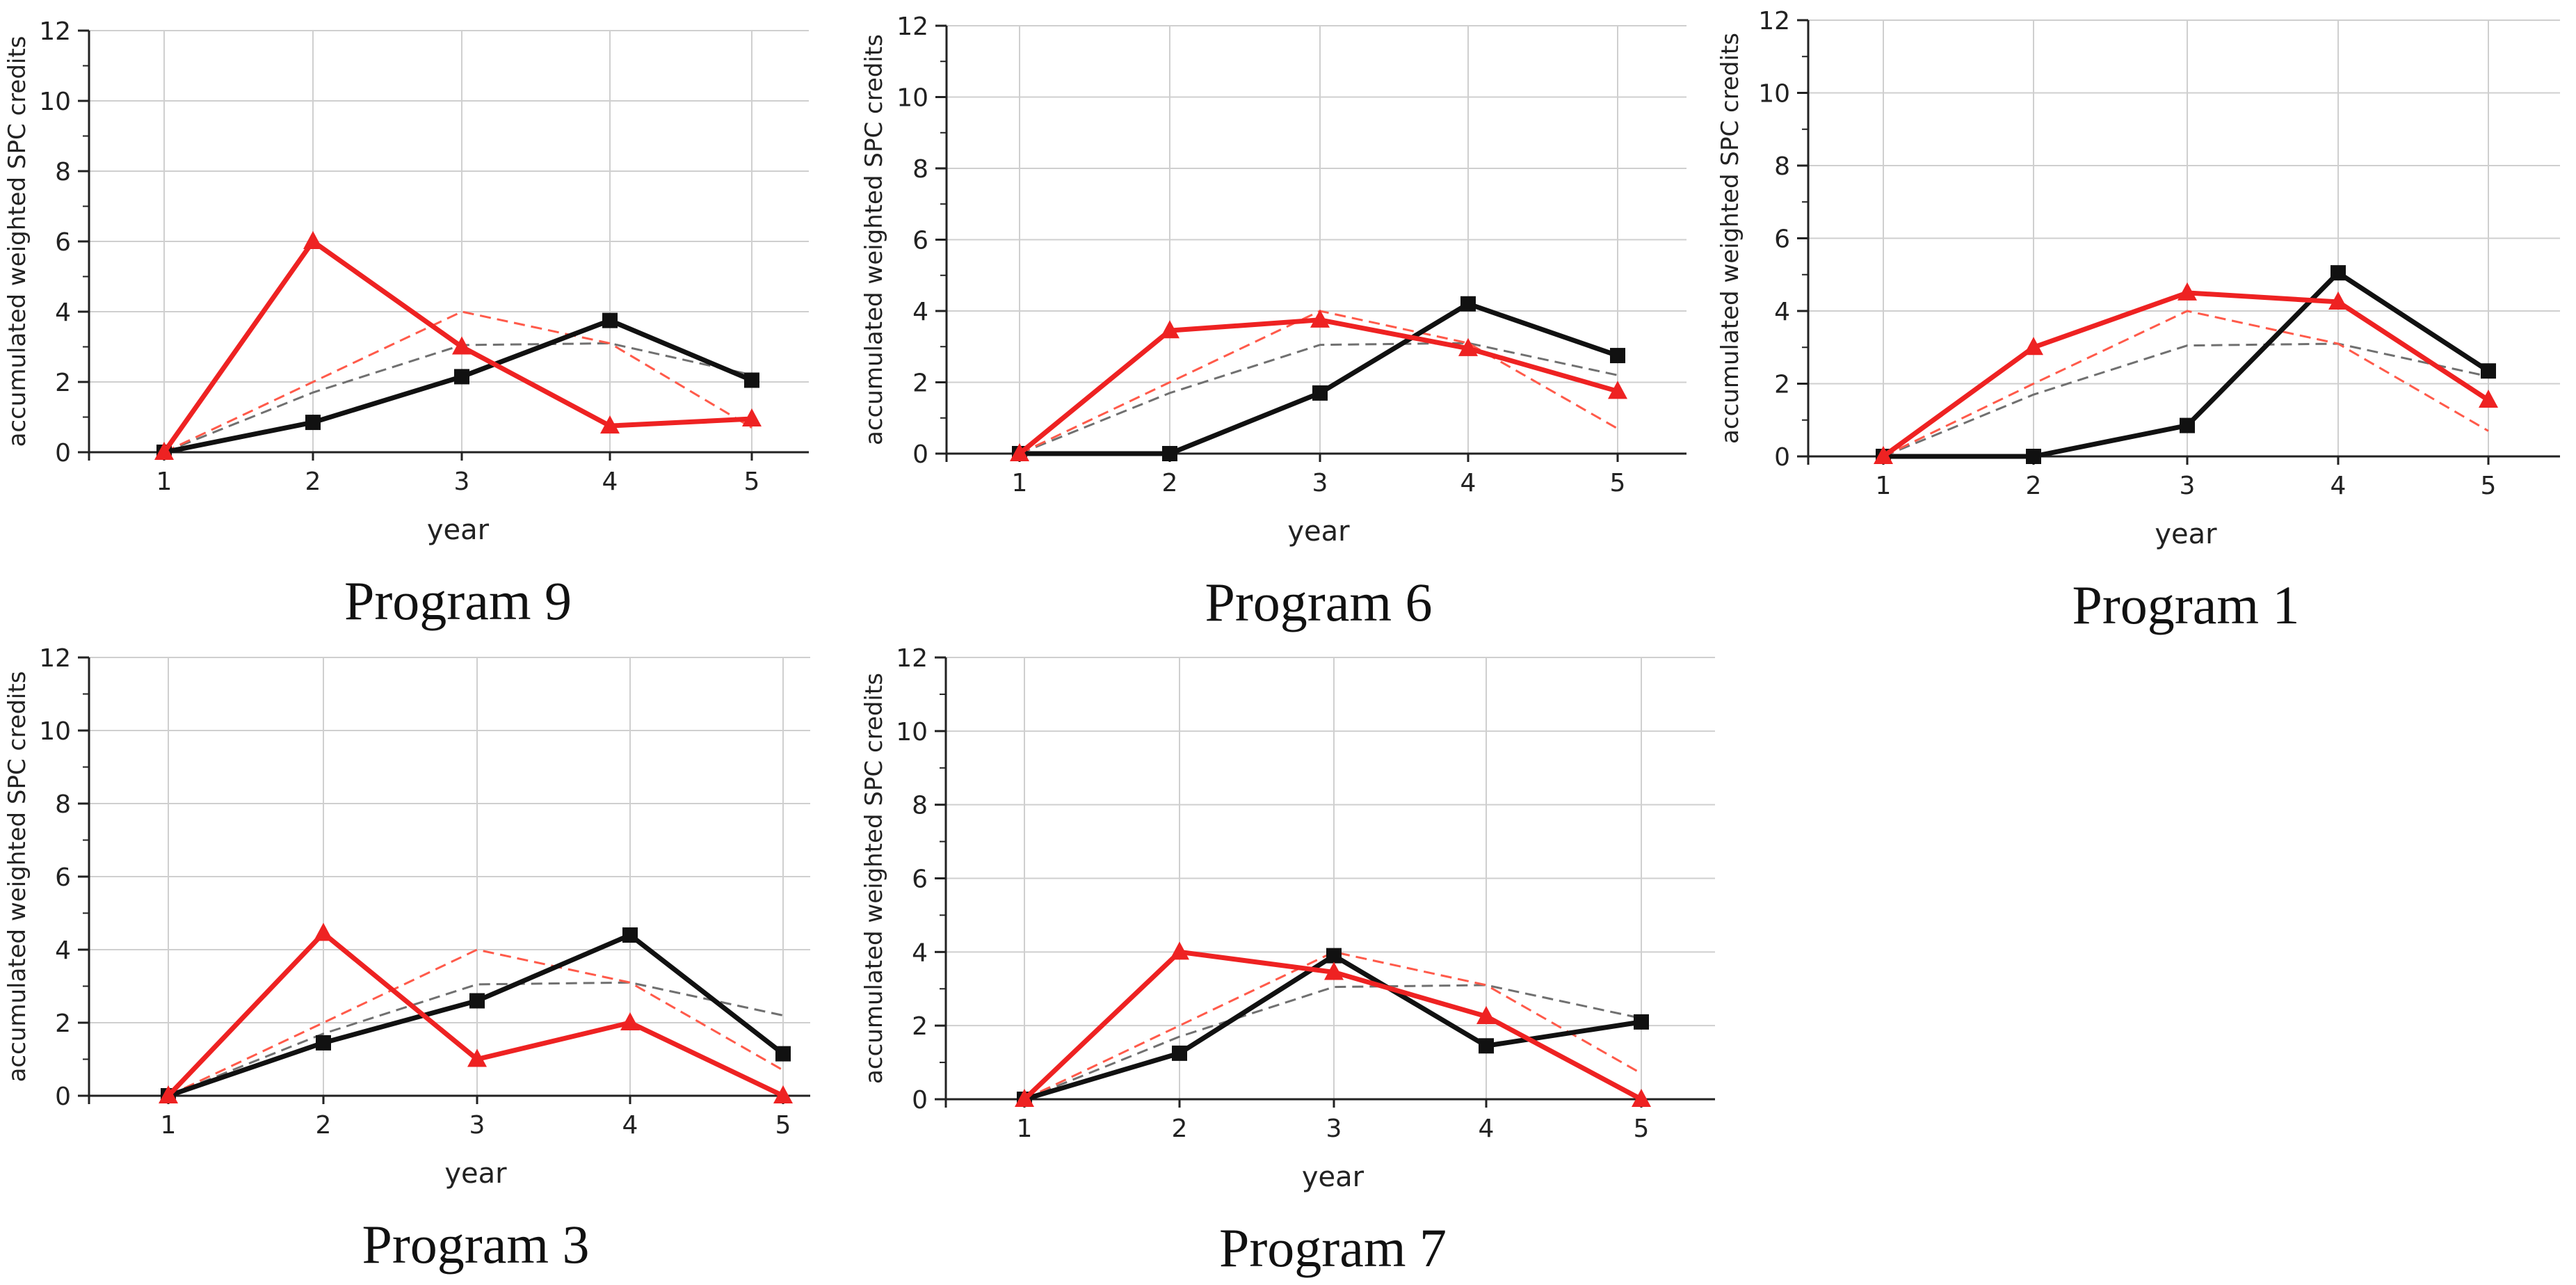 The image size is (2576, 1285). Describe the element at coordinates (475, 1244) in the screenshot. I see `panel-title: Program 3` at that location.